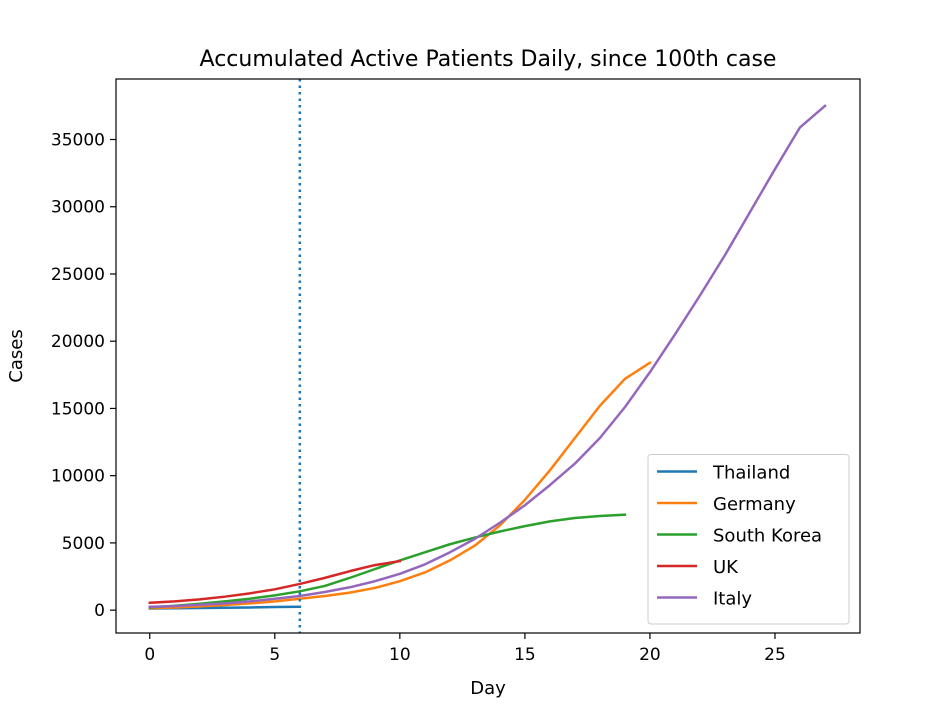 The width and height of the screenshot is (944, 707). Describe the element at coordinates (78, 141) in the screenshot. I see `y-tick-label: 35000` at that location.